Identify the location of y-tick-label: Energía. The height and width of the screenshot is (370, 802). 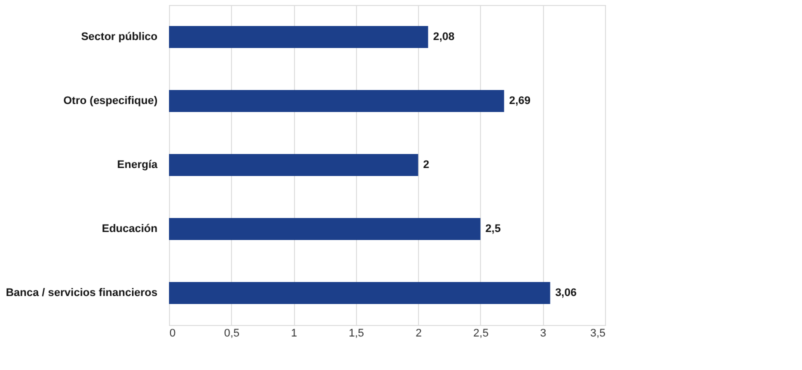
(137, 165).